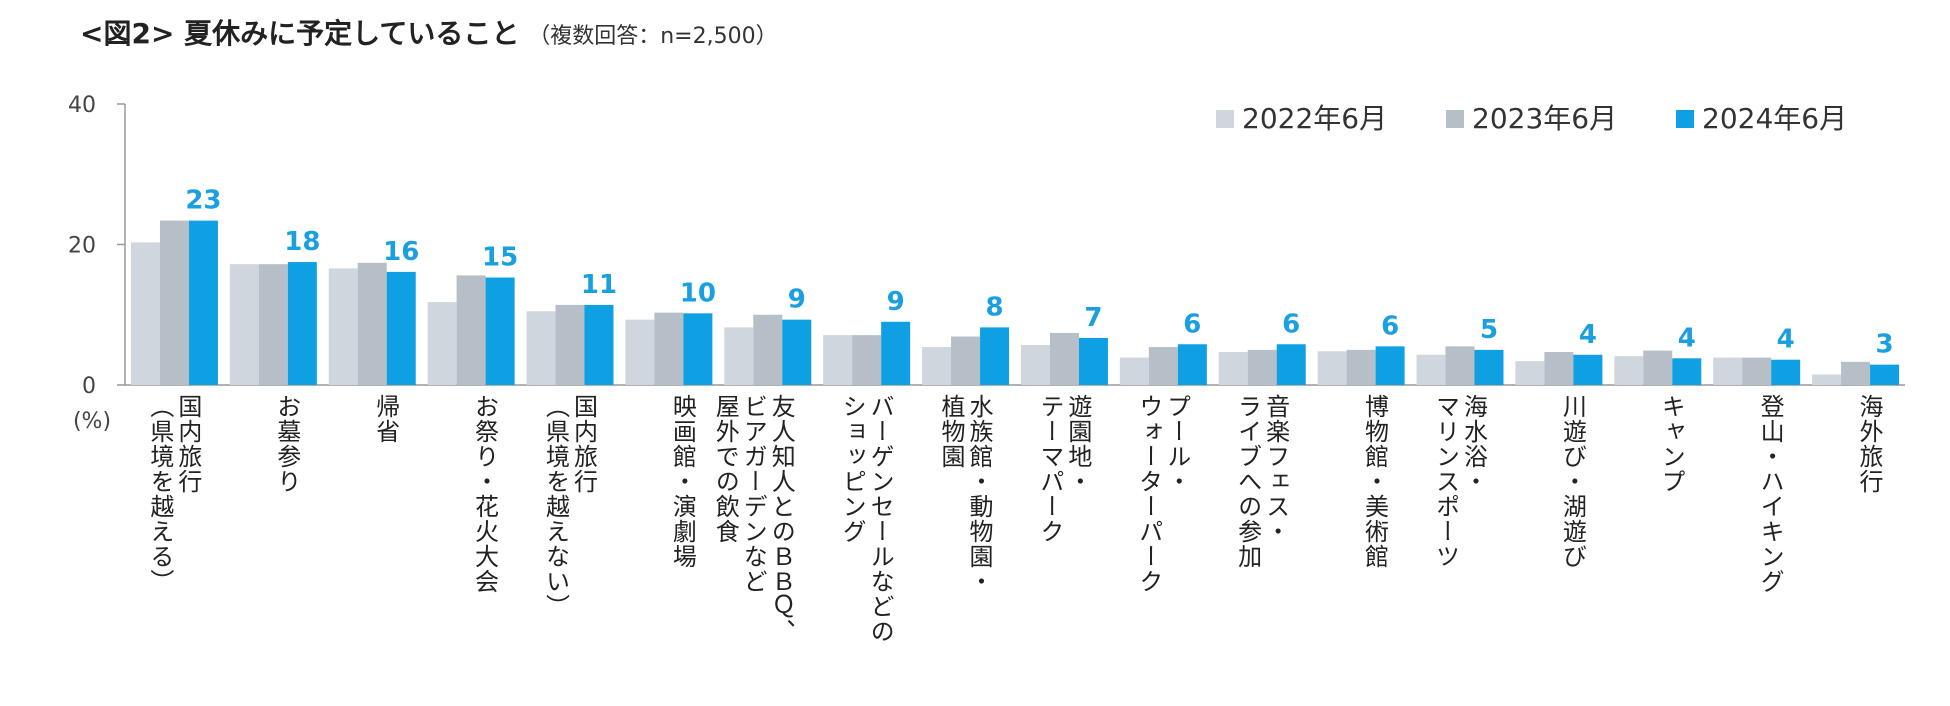 This screenshot has width=1950, height=706. What do you see at coordinates (82, 246) in the screenshot?
I see `y-tick-label: 20` at bounding box center [82, 246].